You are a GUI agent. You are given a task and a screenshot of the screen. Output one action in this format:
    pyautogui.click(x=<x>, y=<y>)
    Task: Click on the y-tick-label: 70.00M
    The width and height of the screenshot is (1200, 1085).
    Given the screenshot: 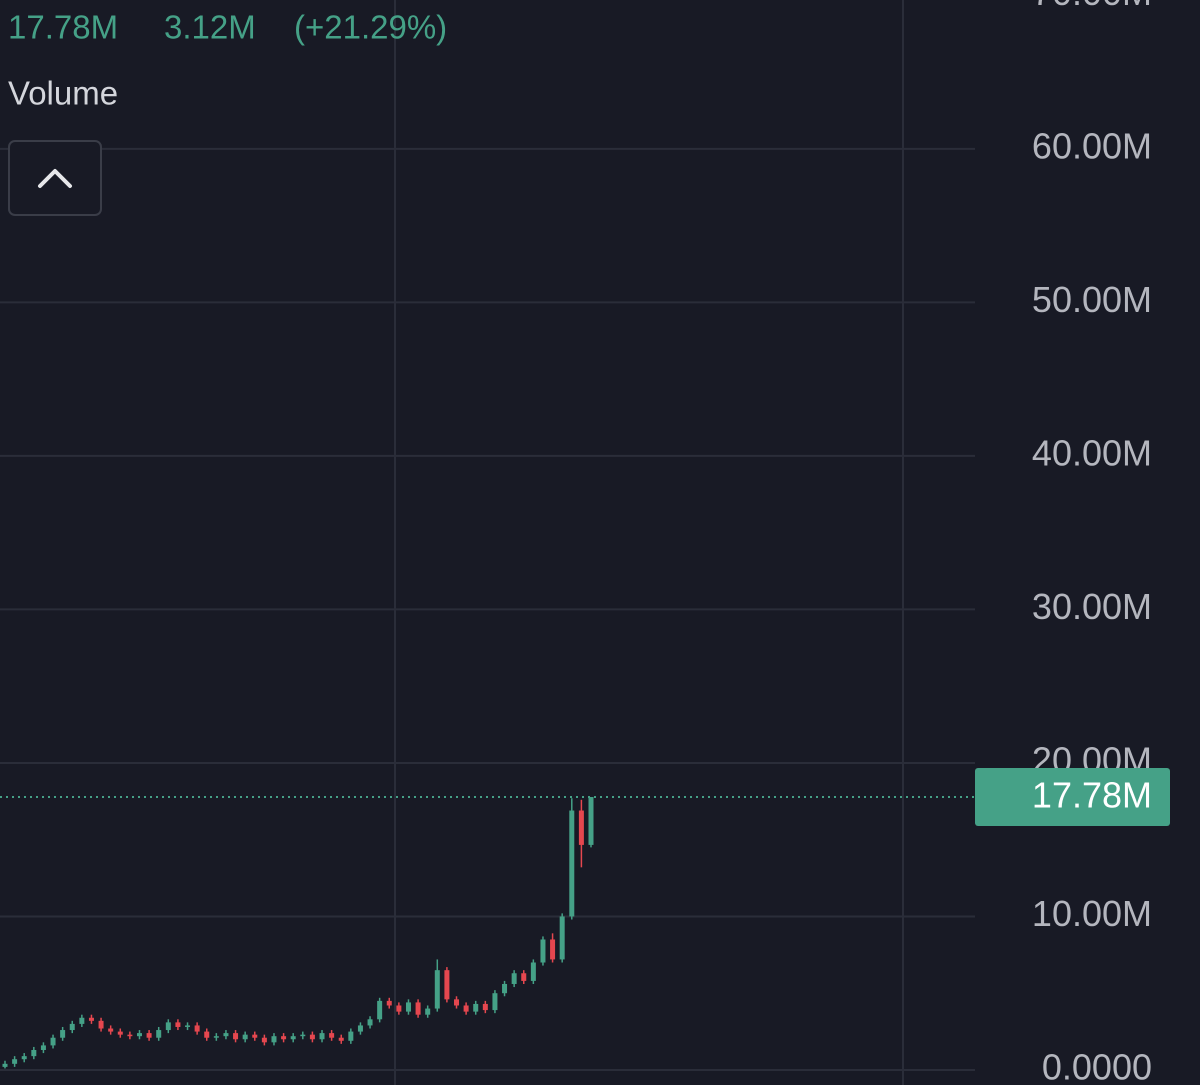 What is the action you would take?
    pyautogui.click(x=1092, y=6)
    